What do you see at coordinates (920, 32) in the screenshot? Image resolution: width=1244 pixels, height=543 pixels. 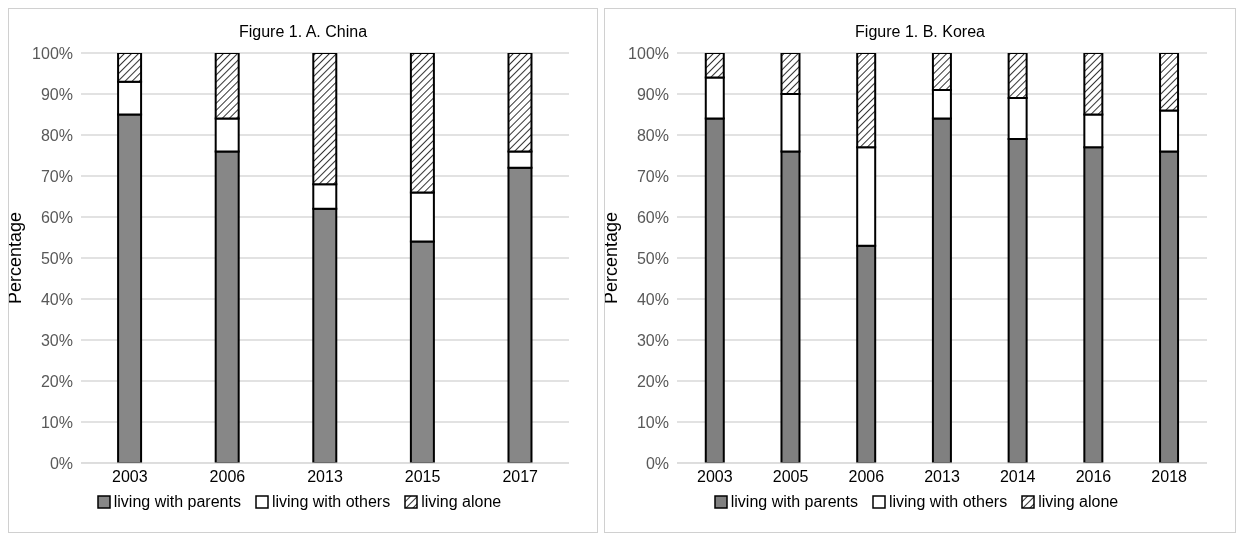 I see `chart-title: Figure 1. B. Korea` at bounding box center [920, 32].